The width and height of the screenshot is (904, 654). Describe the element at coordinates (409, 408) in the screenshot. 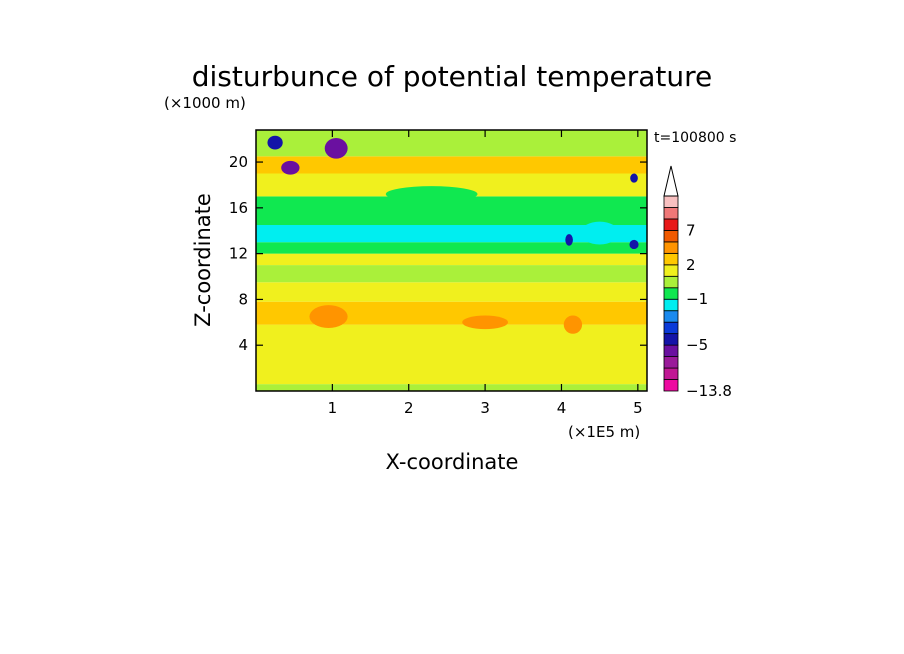

I see `x-tick-label-1: 2` at that location.